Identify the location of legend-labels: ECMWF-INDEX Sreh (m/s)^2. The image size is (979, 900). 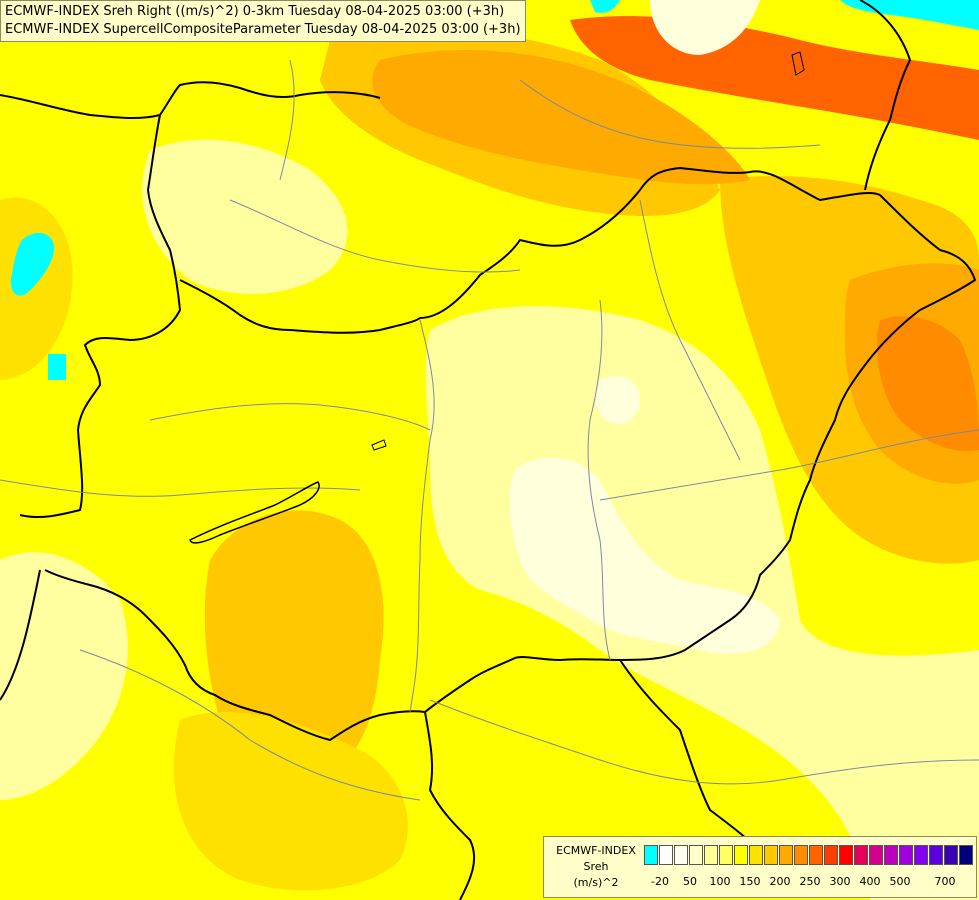
(596, 867).